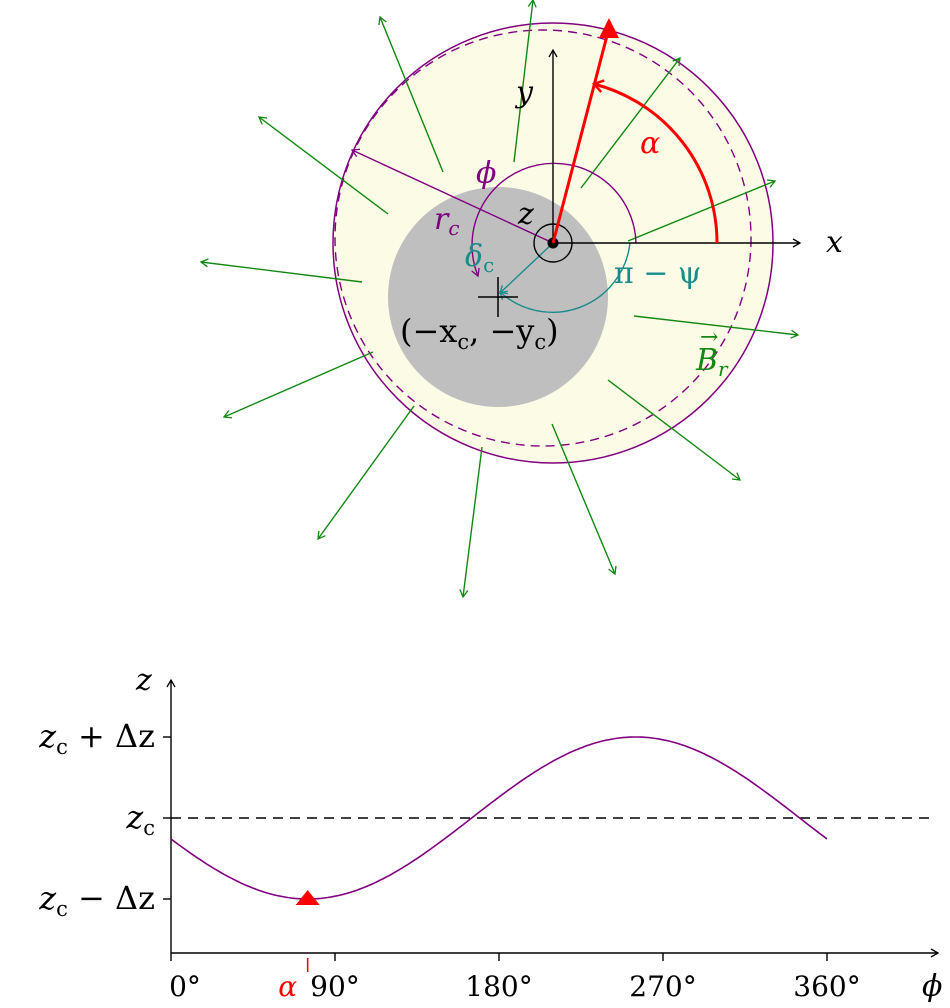 The width and height of the screenshot is (950, 1008). I want to click on x-tick-label: 90°, so click(335, 986).